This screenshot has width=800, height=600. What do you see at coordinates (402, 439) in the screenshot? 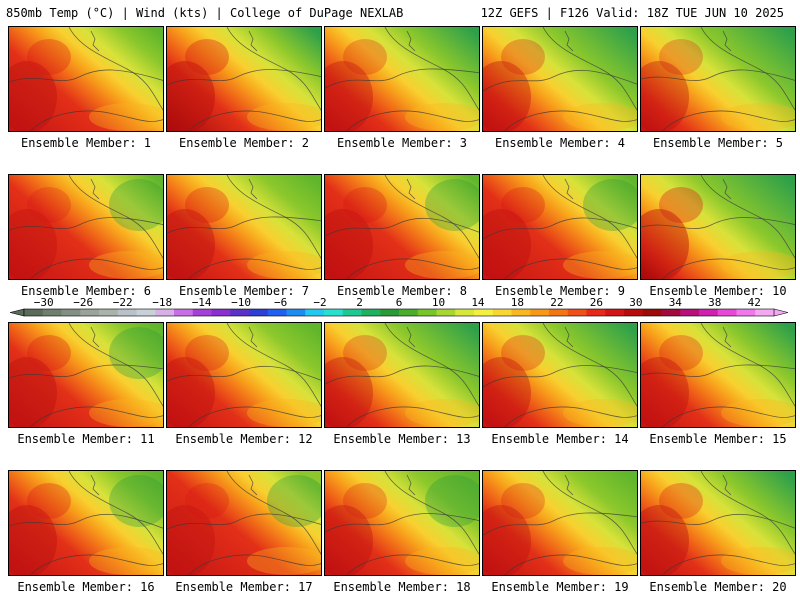
I see `ensemble-member-label: Ensemble Member: 13` at bounding box center [402, 439].